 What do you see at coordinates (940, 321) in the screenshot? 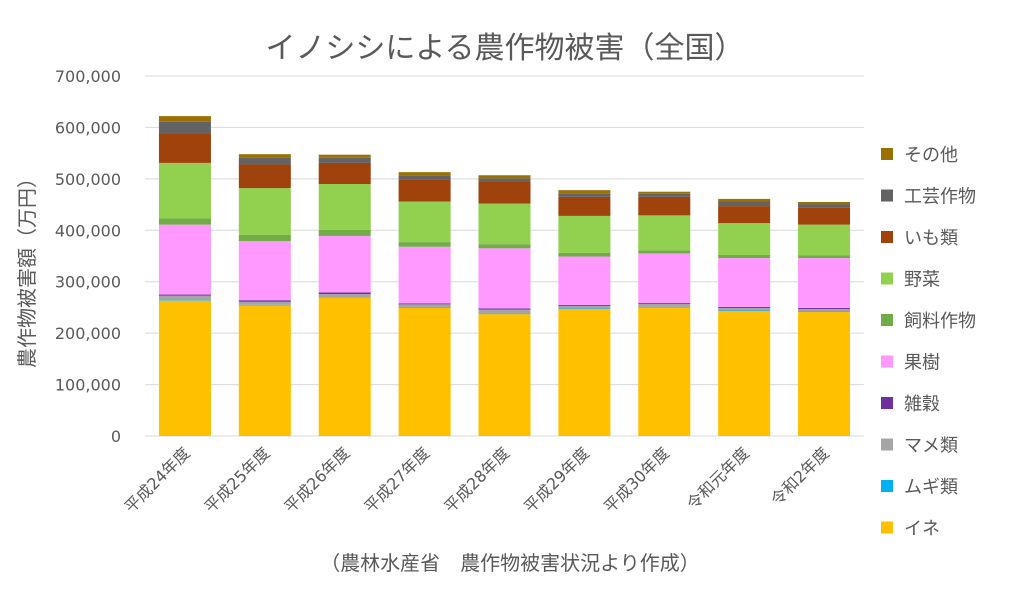
I see `legend-label: 飼料作物` at bounding box center [940, 321].